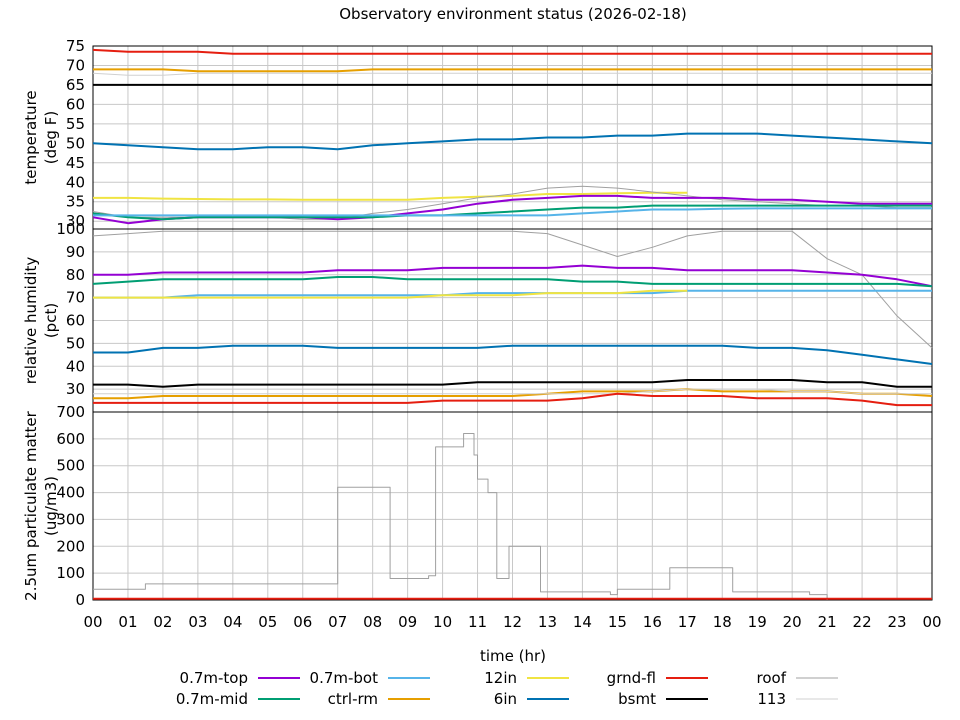  What do you see at coordinates (75, 275) in the screenshot?
I see `y-tick-label: 80` at bounding box center [75, 275].